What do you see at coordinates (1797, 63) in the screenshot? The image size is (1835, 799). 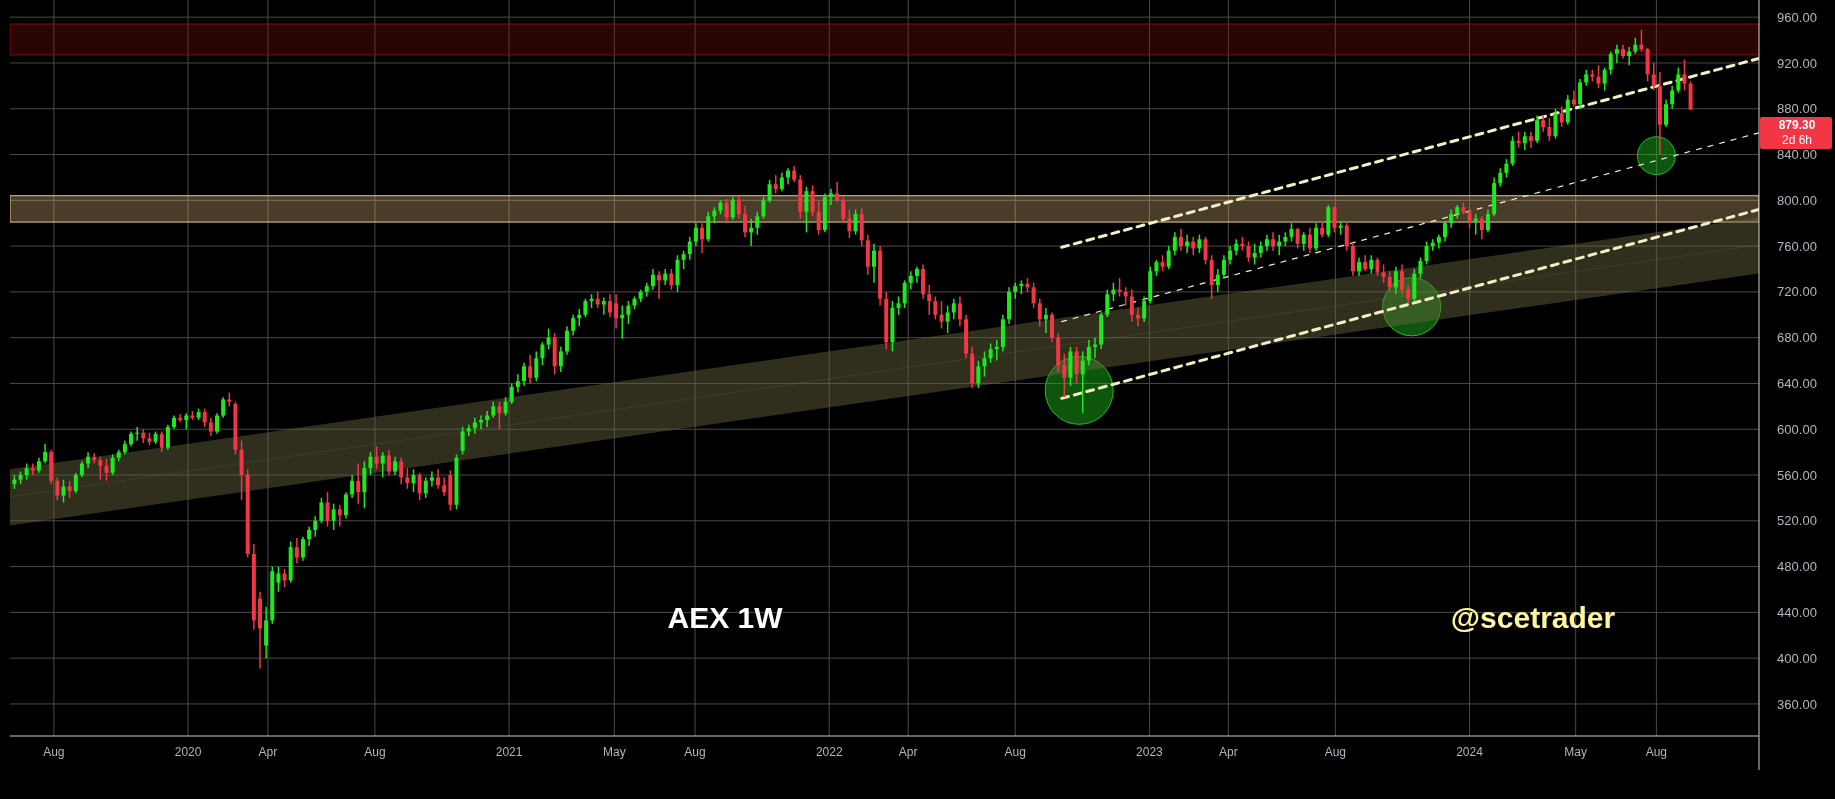 I see `y-tick-label: 920.00` at bounding box center [1797, 63].